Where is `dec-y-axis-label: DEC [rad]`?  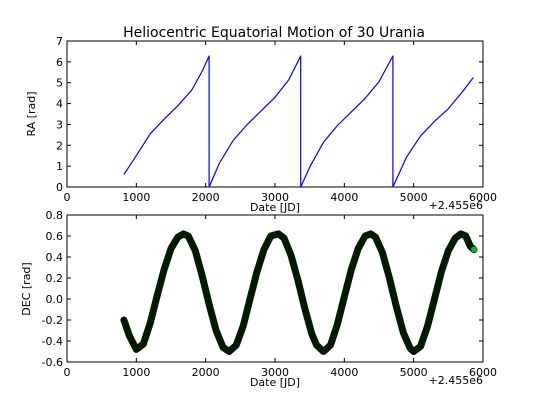
dec-y-axis-label: DEC [rad] is located at coordinates (26, 288).